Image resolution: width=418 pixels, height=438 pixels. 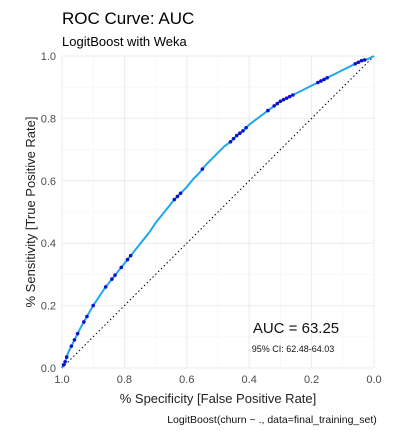 I want to click on x-axis-label: % Specificity [False Positive Rate], so click(x=218, y=398).